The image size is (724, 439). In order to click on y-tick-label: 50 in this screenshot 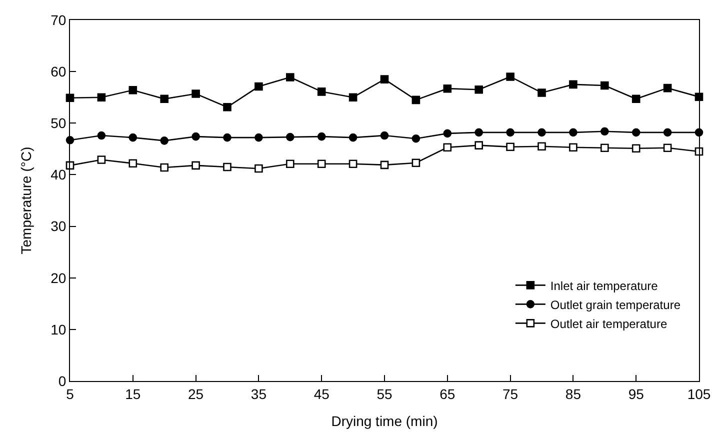, I will do `click(58, 123)`.